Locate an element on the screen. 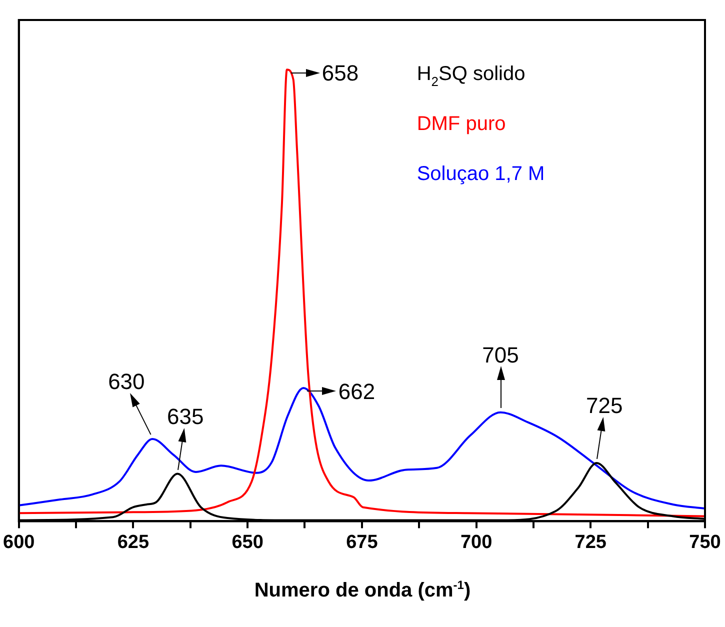  x-tick-label: 750 is located at coordinates (705, 542).